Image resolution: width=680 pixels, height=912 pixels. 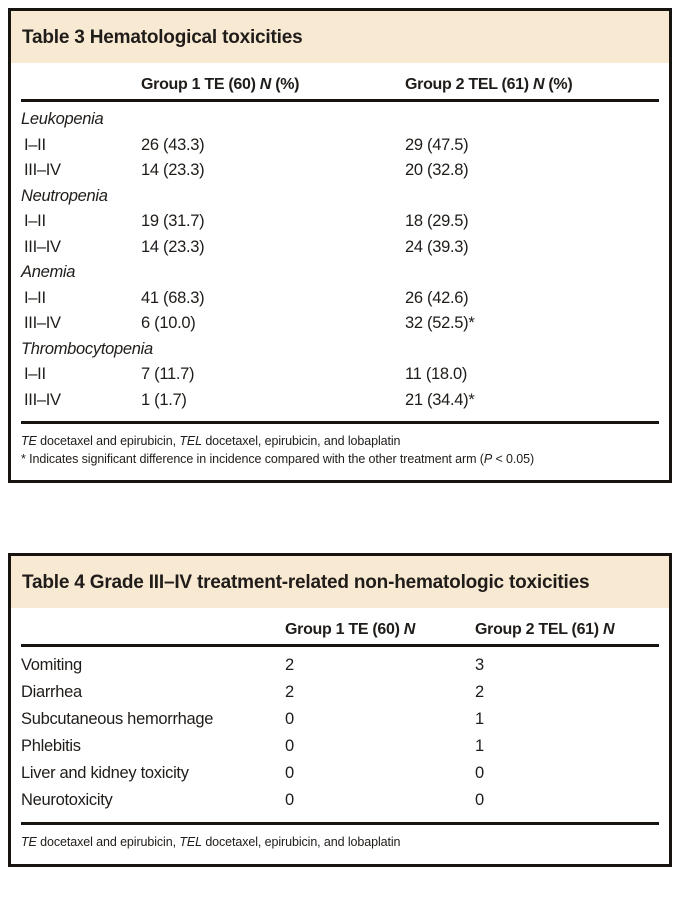 I want to click on cell-group2-value: 21 (34.4)*, so click(x=440, y=399).